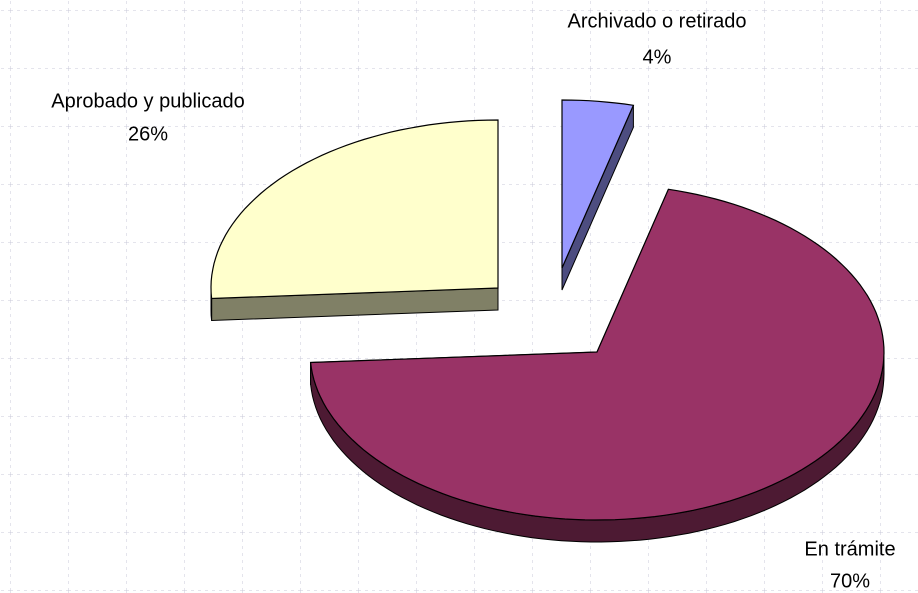  What do you see at coordinates (148, 134) in the screenshot?
I see `value-label: 26%` at bounding box center [148, 134].